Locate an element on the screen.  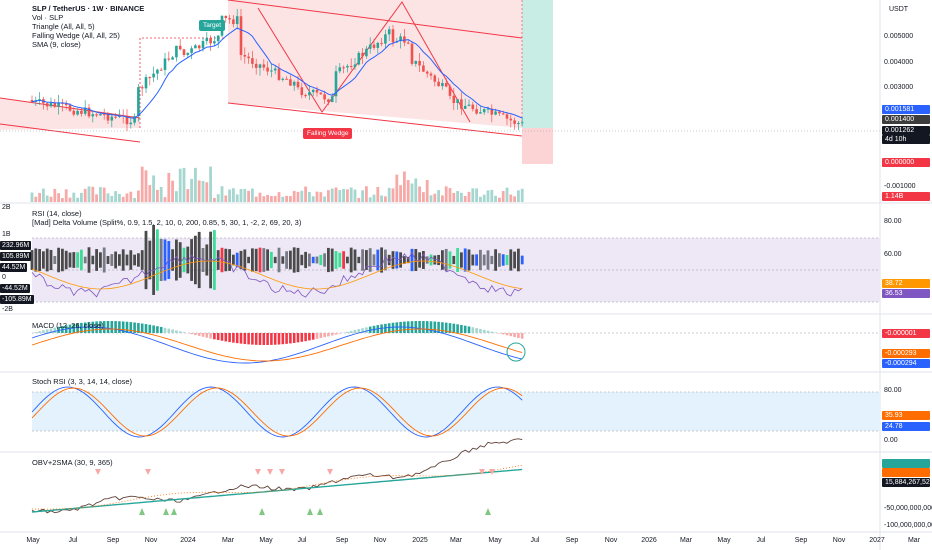
legend-sma: SMA (9, close) is located at coordinates (56, 44).